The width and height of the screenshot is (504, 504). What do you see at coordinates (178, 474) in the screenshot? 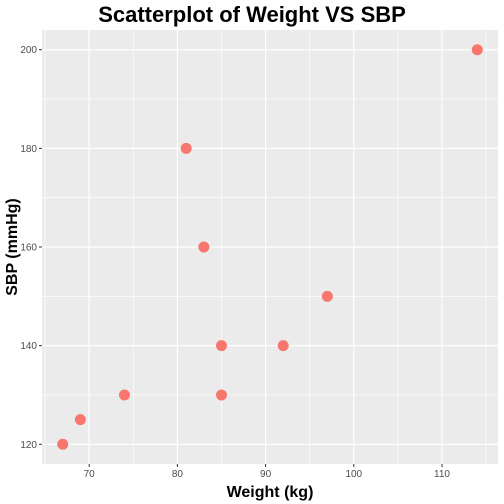
I see `x-tick-label: 80` at bounding box center [178, 474].